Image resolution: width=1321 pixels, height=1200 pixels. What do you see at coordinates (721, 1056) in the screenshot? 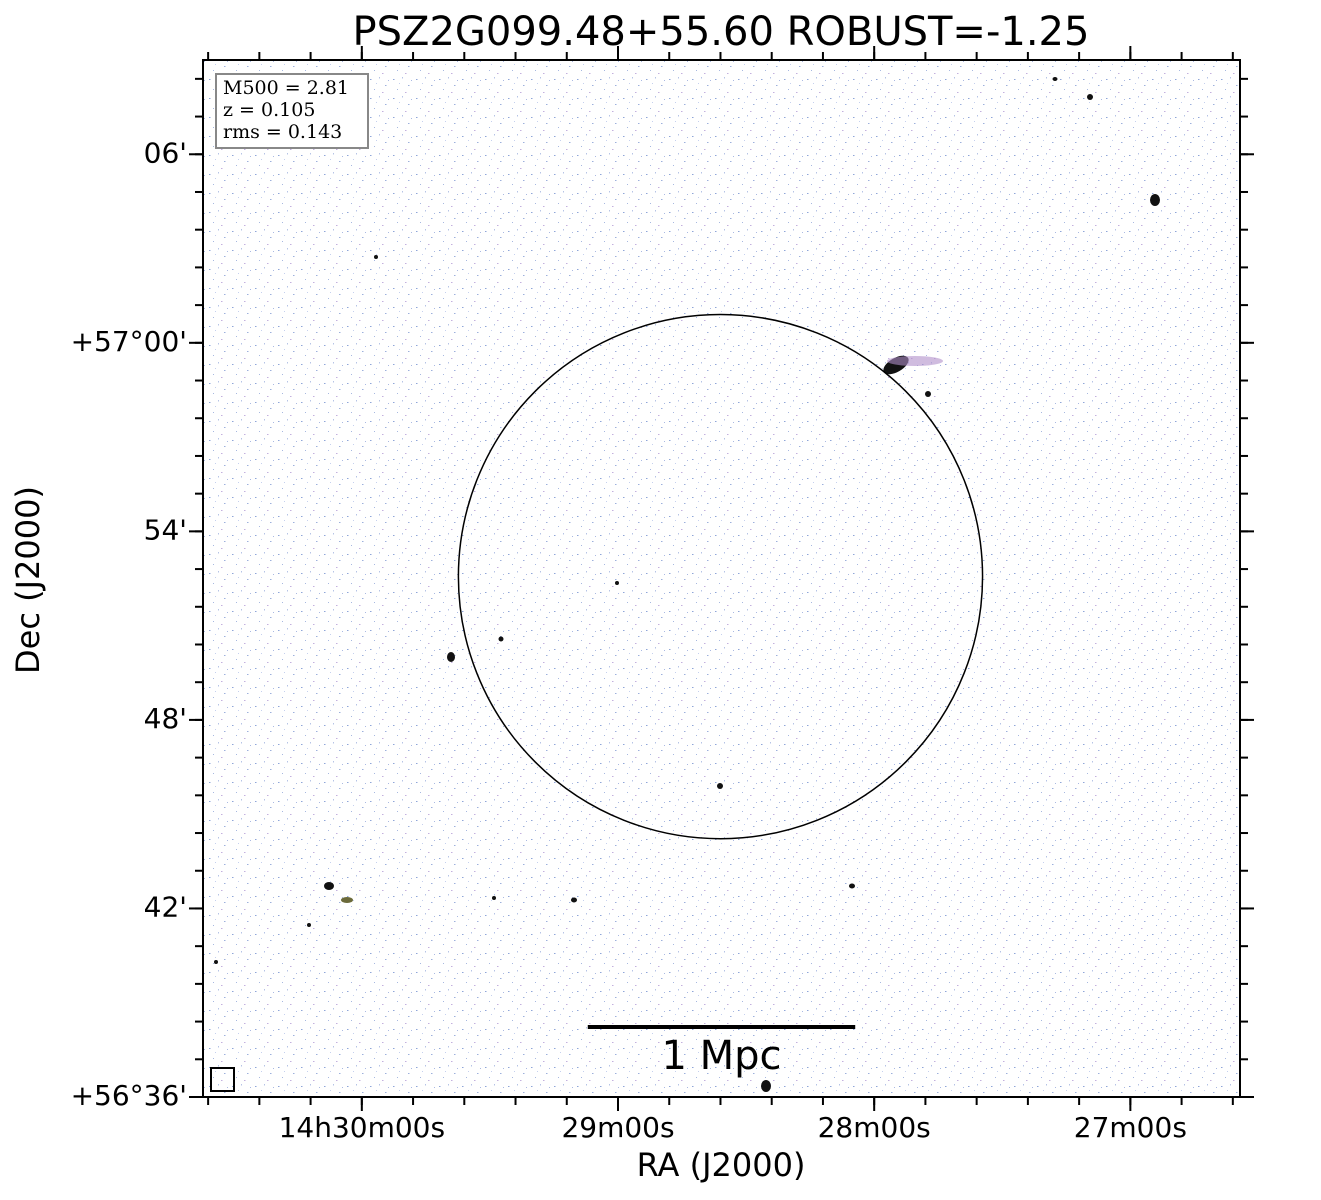
I see `scale-bar-label: 1 Mpc` at bounding box center [721, 1056].